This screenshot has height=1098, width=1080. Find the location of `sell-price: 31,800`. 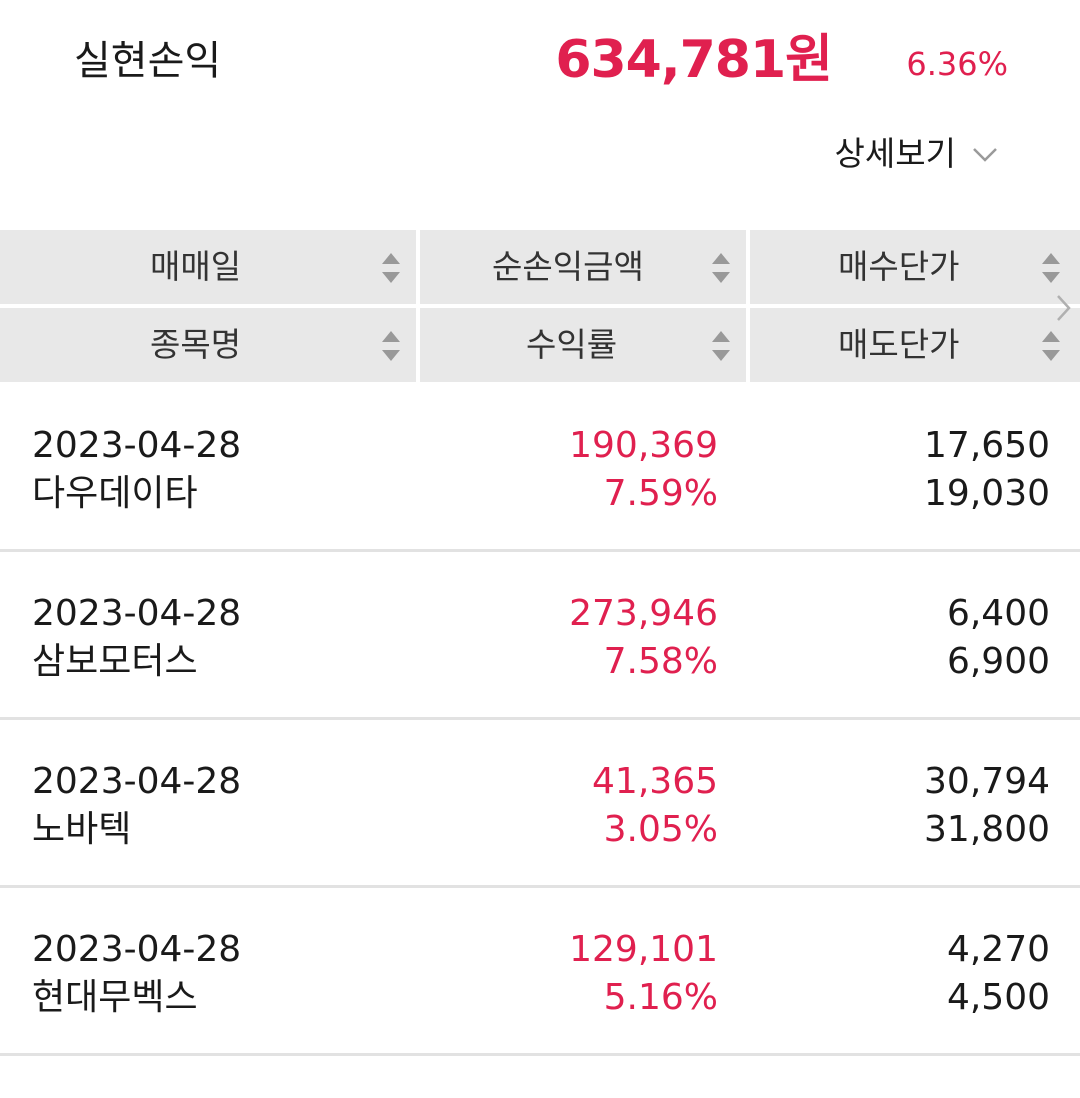

sell-price: 31,800 is located at coordinates (987, 829).